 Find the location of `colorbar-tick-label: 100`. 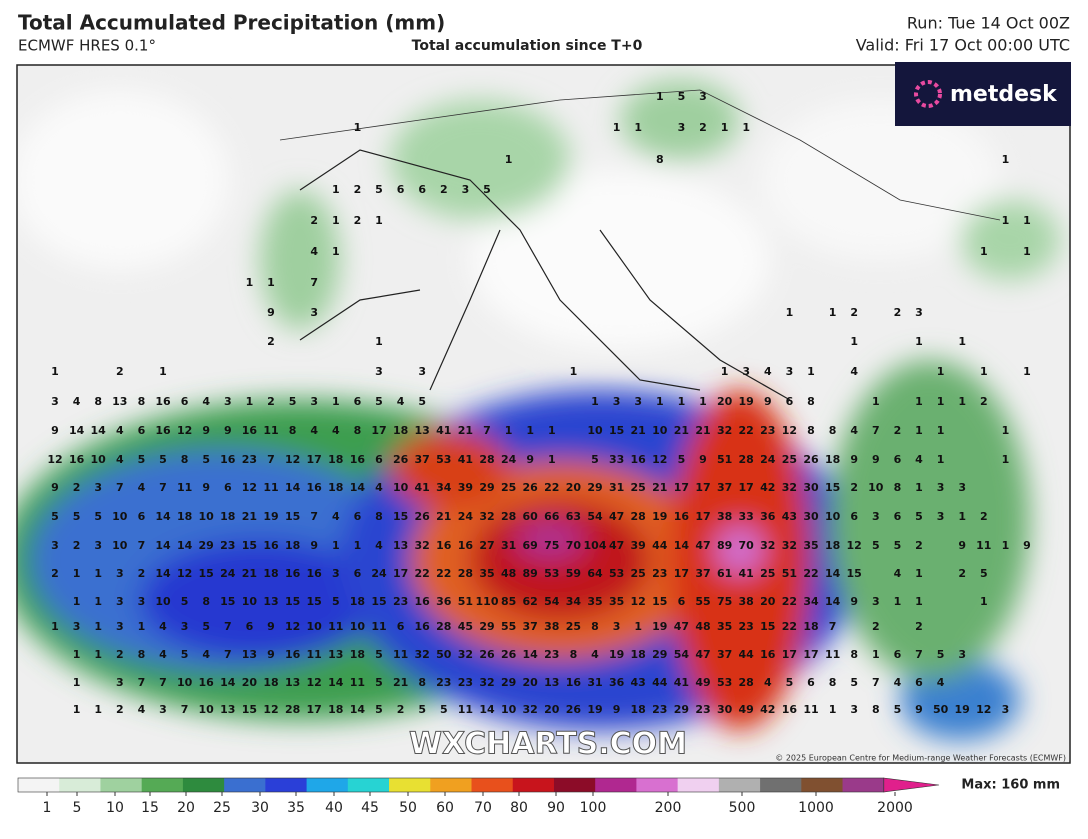

colorbar-tick-label: 100 is located at coordinates (593, 808).